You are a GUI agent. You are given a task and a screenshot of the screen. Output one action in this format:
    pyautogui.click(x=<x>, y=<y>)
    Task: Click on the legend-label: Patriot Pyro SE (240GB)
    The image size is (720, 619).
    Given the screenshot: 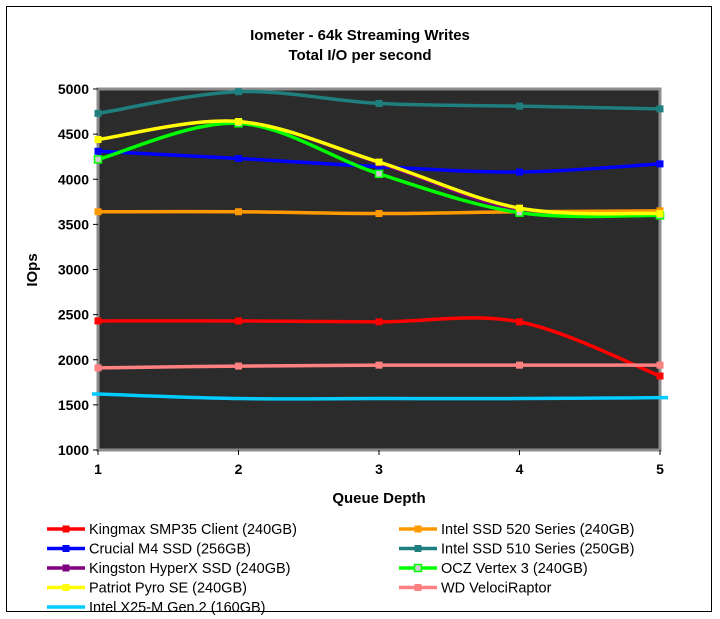 What is the action you would take?
    pyautogui.click(x=168, y=589)
    